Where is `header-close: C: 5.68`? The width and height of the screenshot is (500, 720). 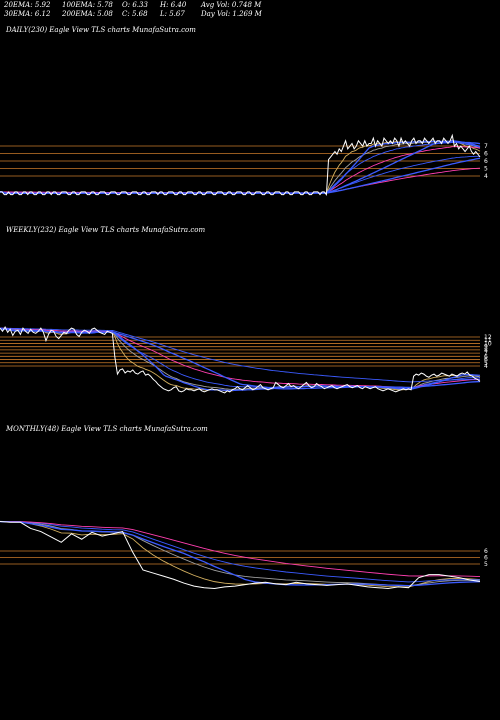
header-close: C: 5.68 is located at coordinates (135, 14).